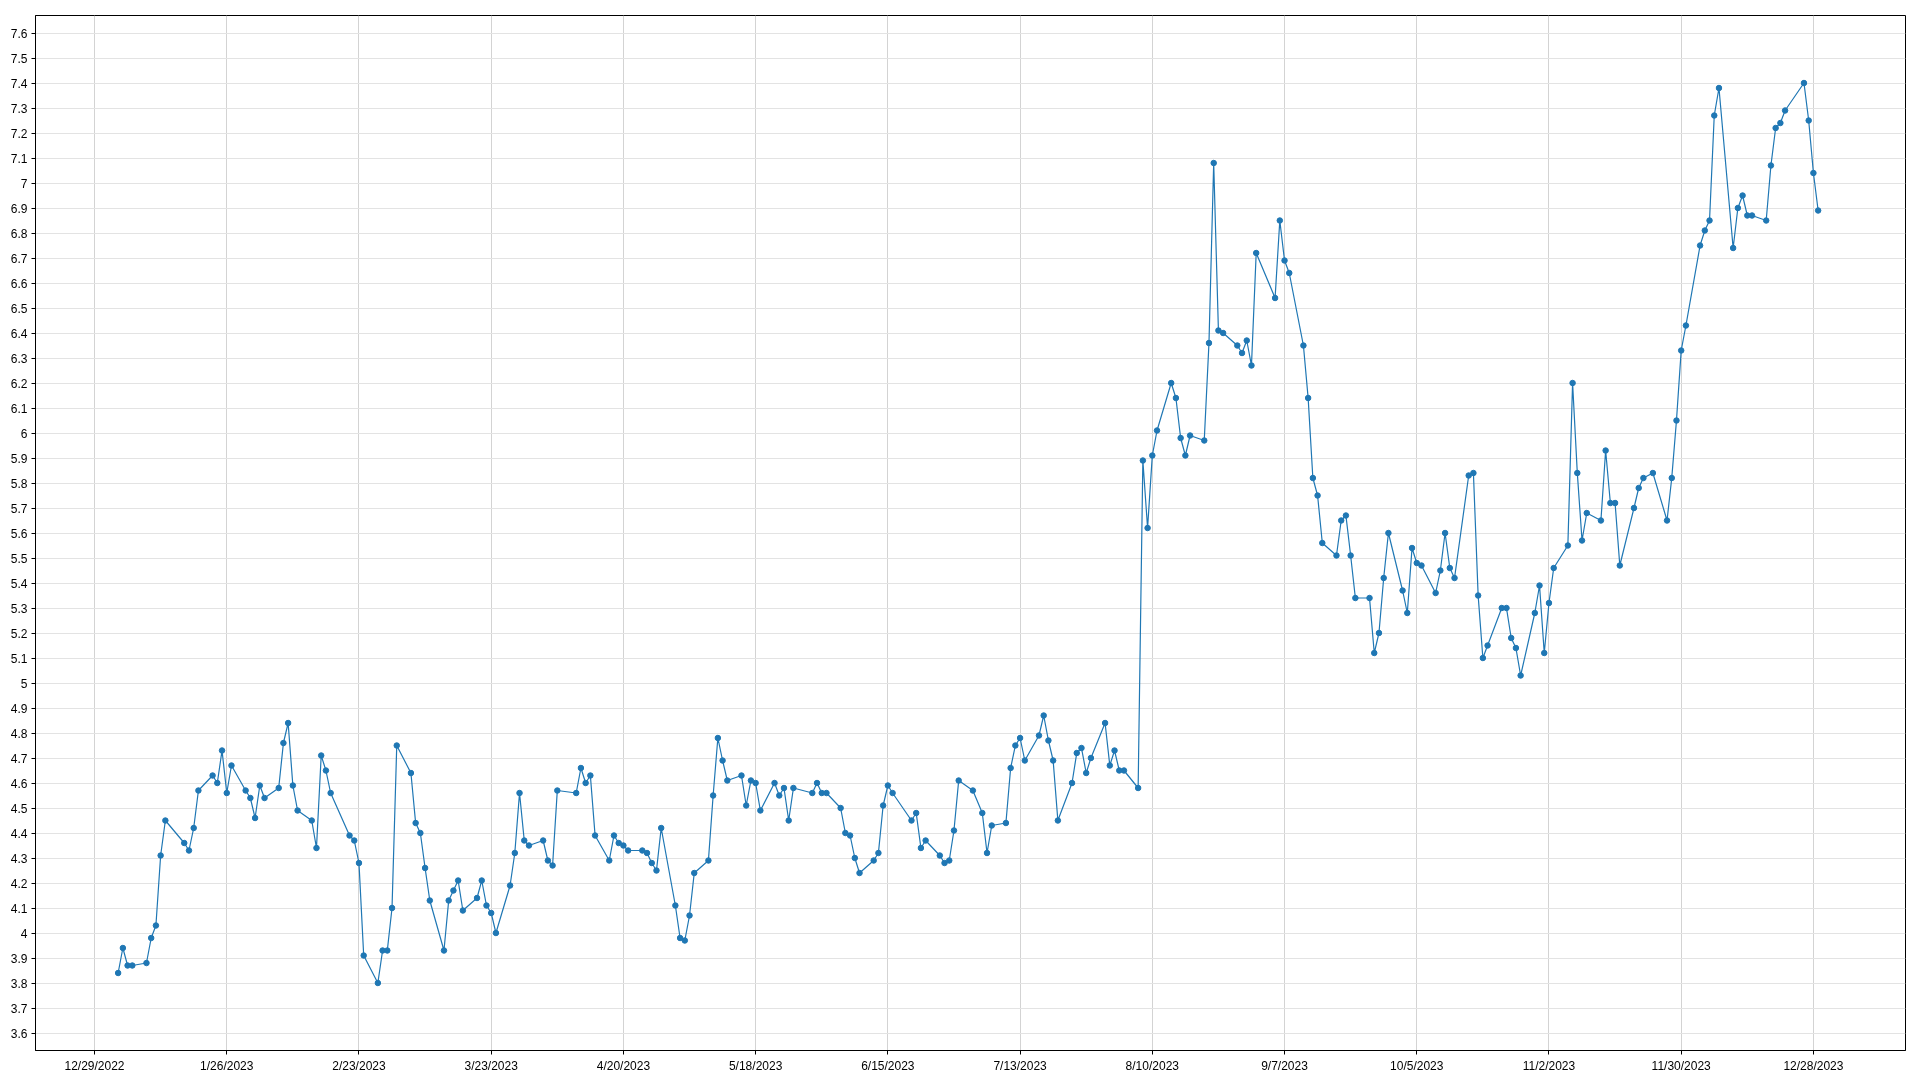 The height and width of the screenshot is (1080, 1920). I want to click on y-tick-label: 6.7, so click(19, 258).